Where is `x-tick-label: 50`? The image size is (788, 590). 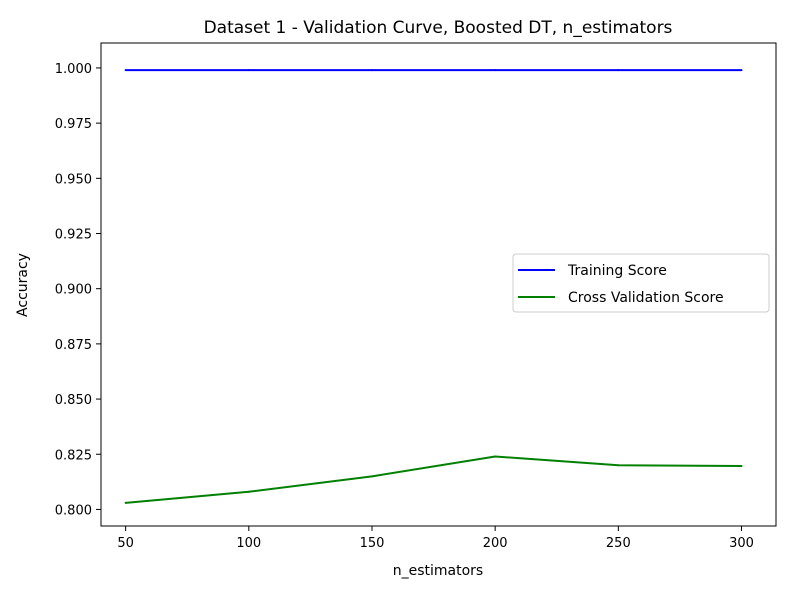 x-tick-label: 50 is located at coordinates (125, 543).